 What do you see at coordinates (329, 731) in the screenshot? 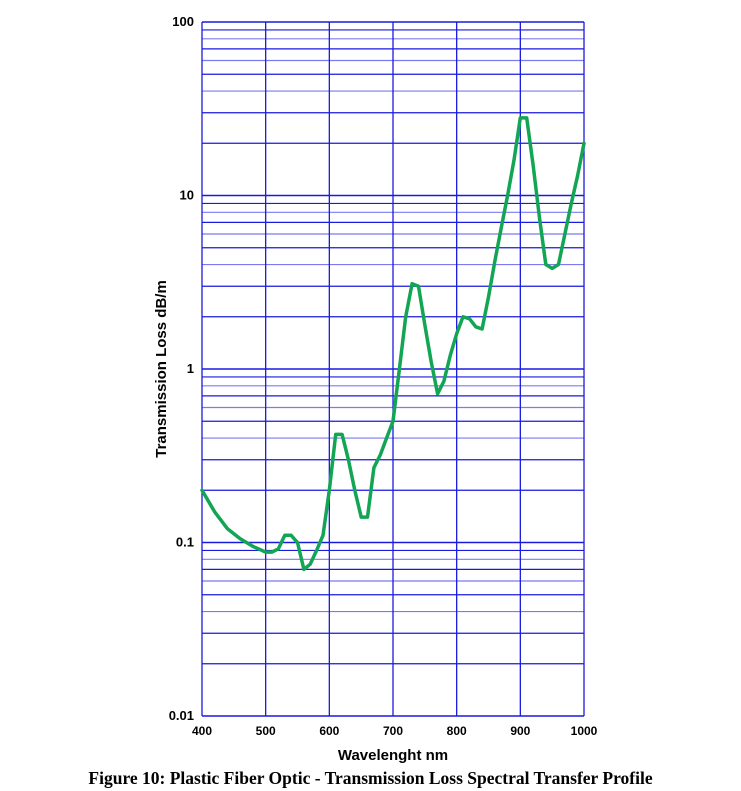
I see `x-tick-label: 600` at bounding box center [329, 731].